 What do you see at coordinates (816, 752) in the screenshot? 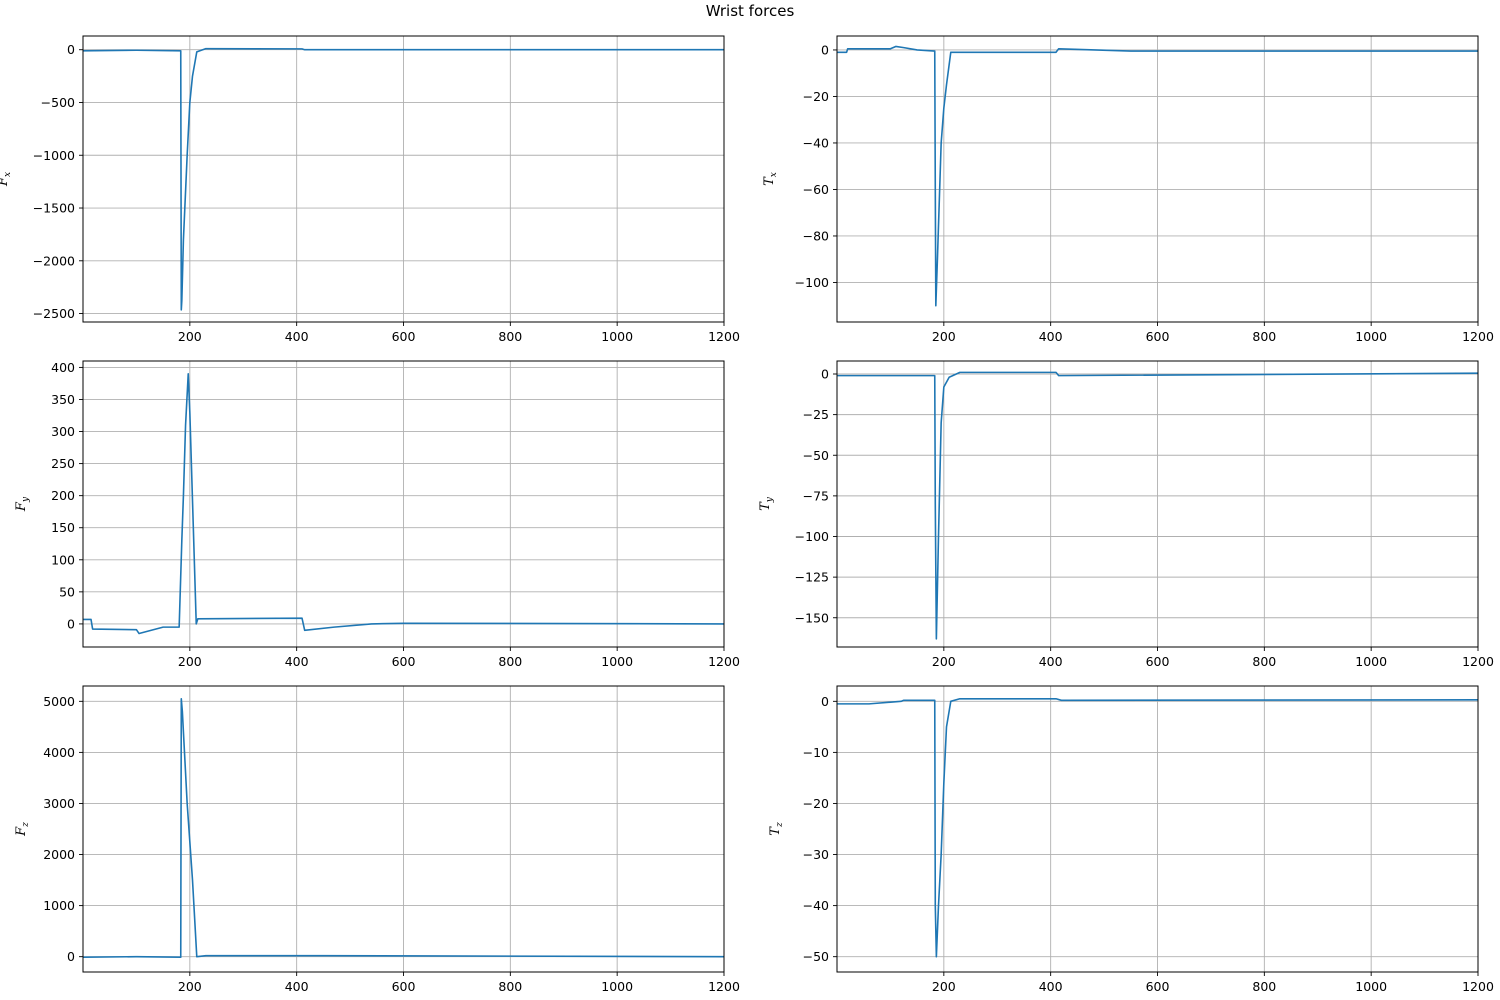
I see `y-tick-label: −10` at bounding box center [816, 752].